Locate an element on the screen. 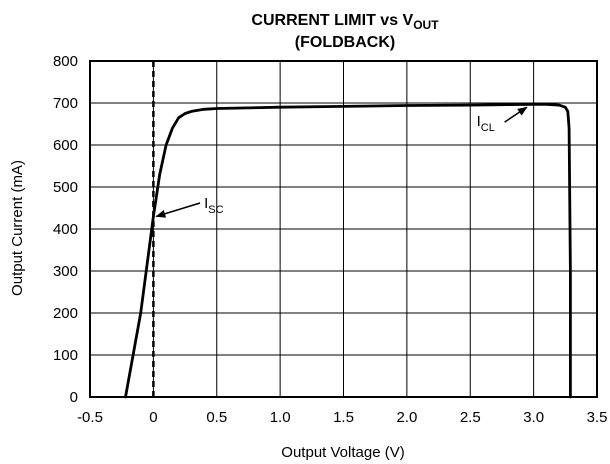 The image size is (610, 464). x-tick-label: 2.5 is located at coordinates (470, 417).